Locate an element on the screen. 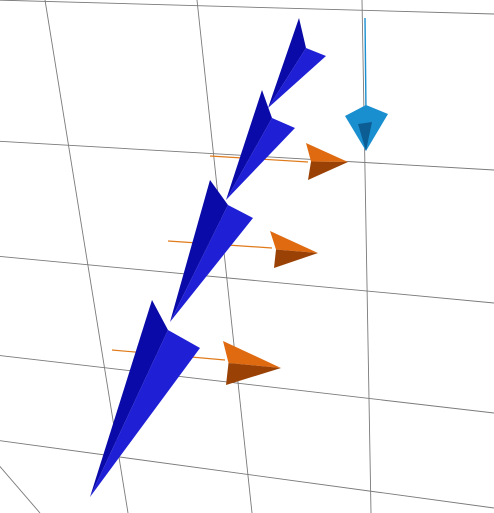 Image resolution: width=494 pixels, height=513 pixels. cyan-arrow-group is located at coordinates (366, 84).